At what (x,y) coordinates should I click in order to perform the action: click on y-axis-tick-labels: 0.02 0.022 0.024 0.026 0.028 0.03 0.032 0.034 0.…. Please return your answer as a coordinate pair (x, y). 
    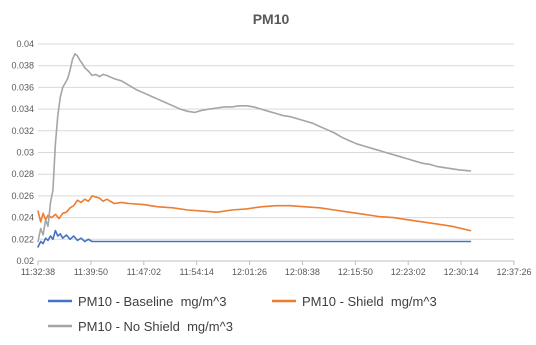
    Looking at the image, I should click on (22, 152).